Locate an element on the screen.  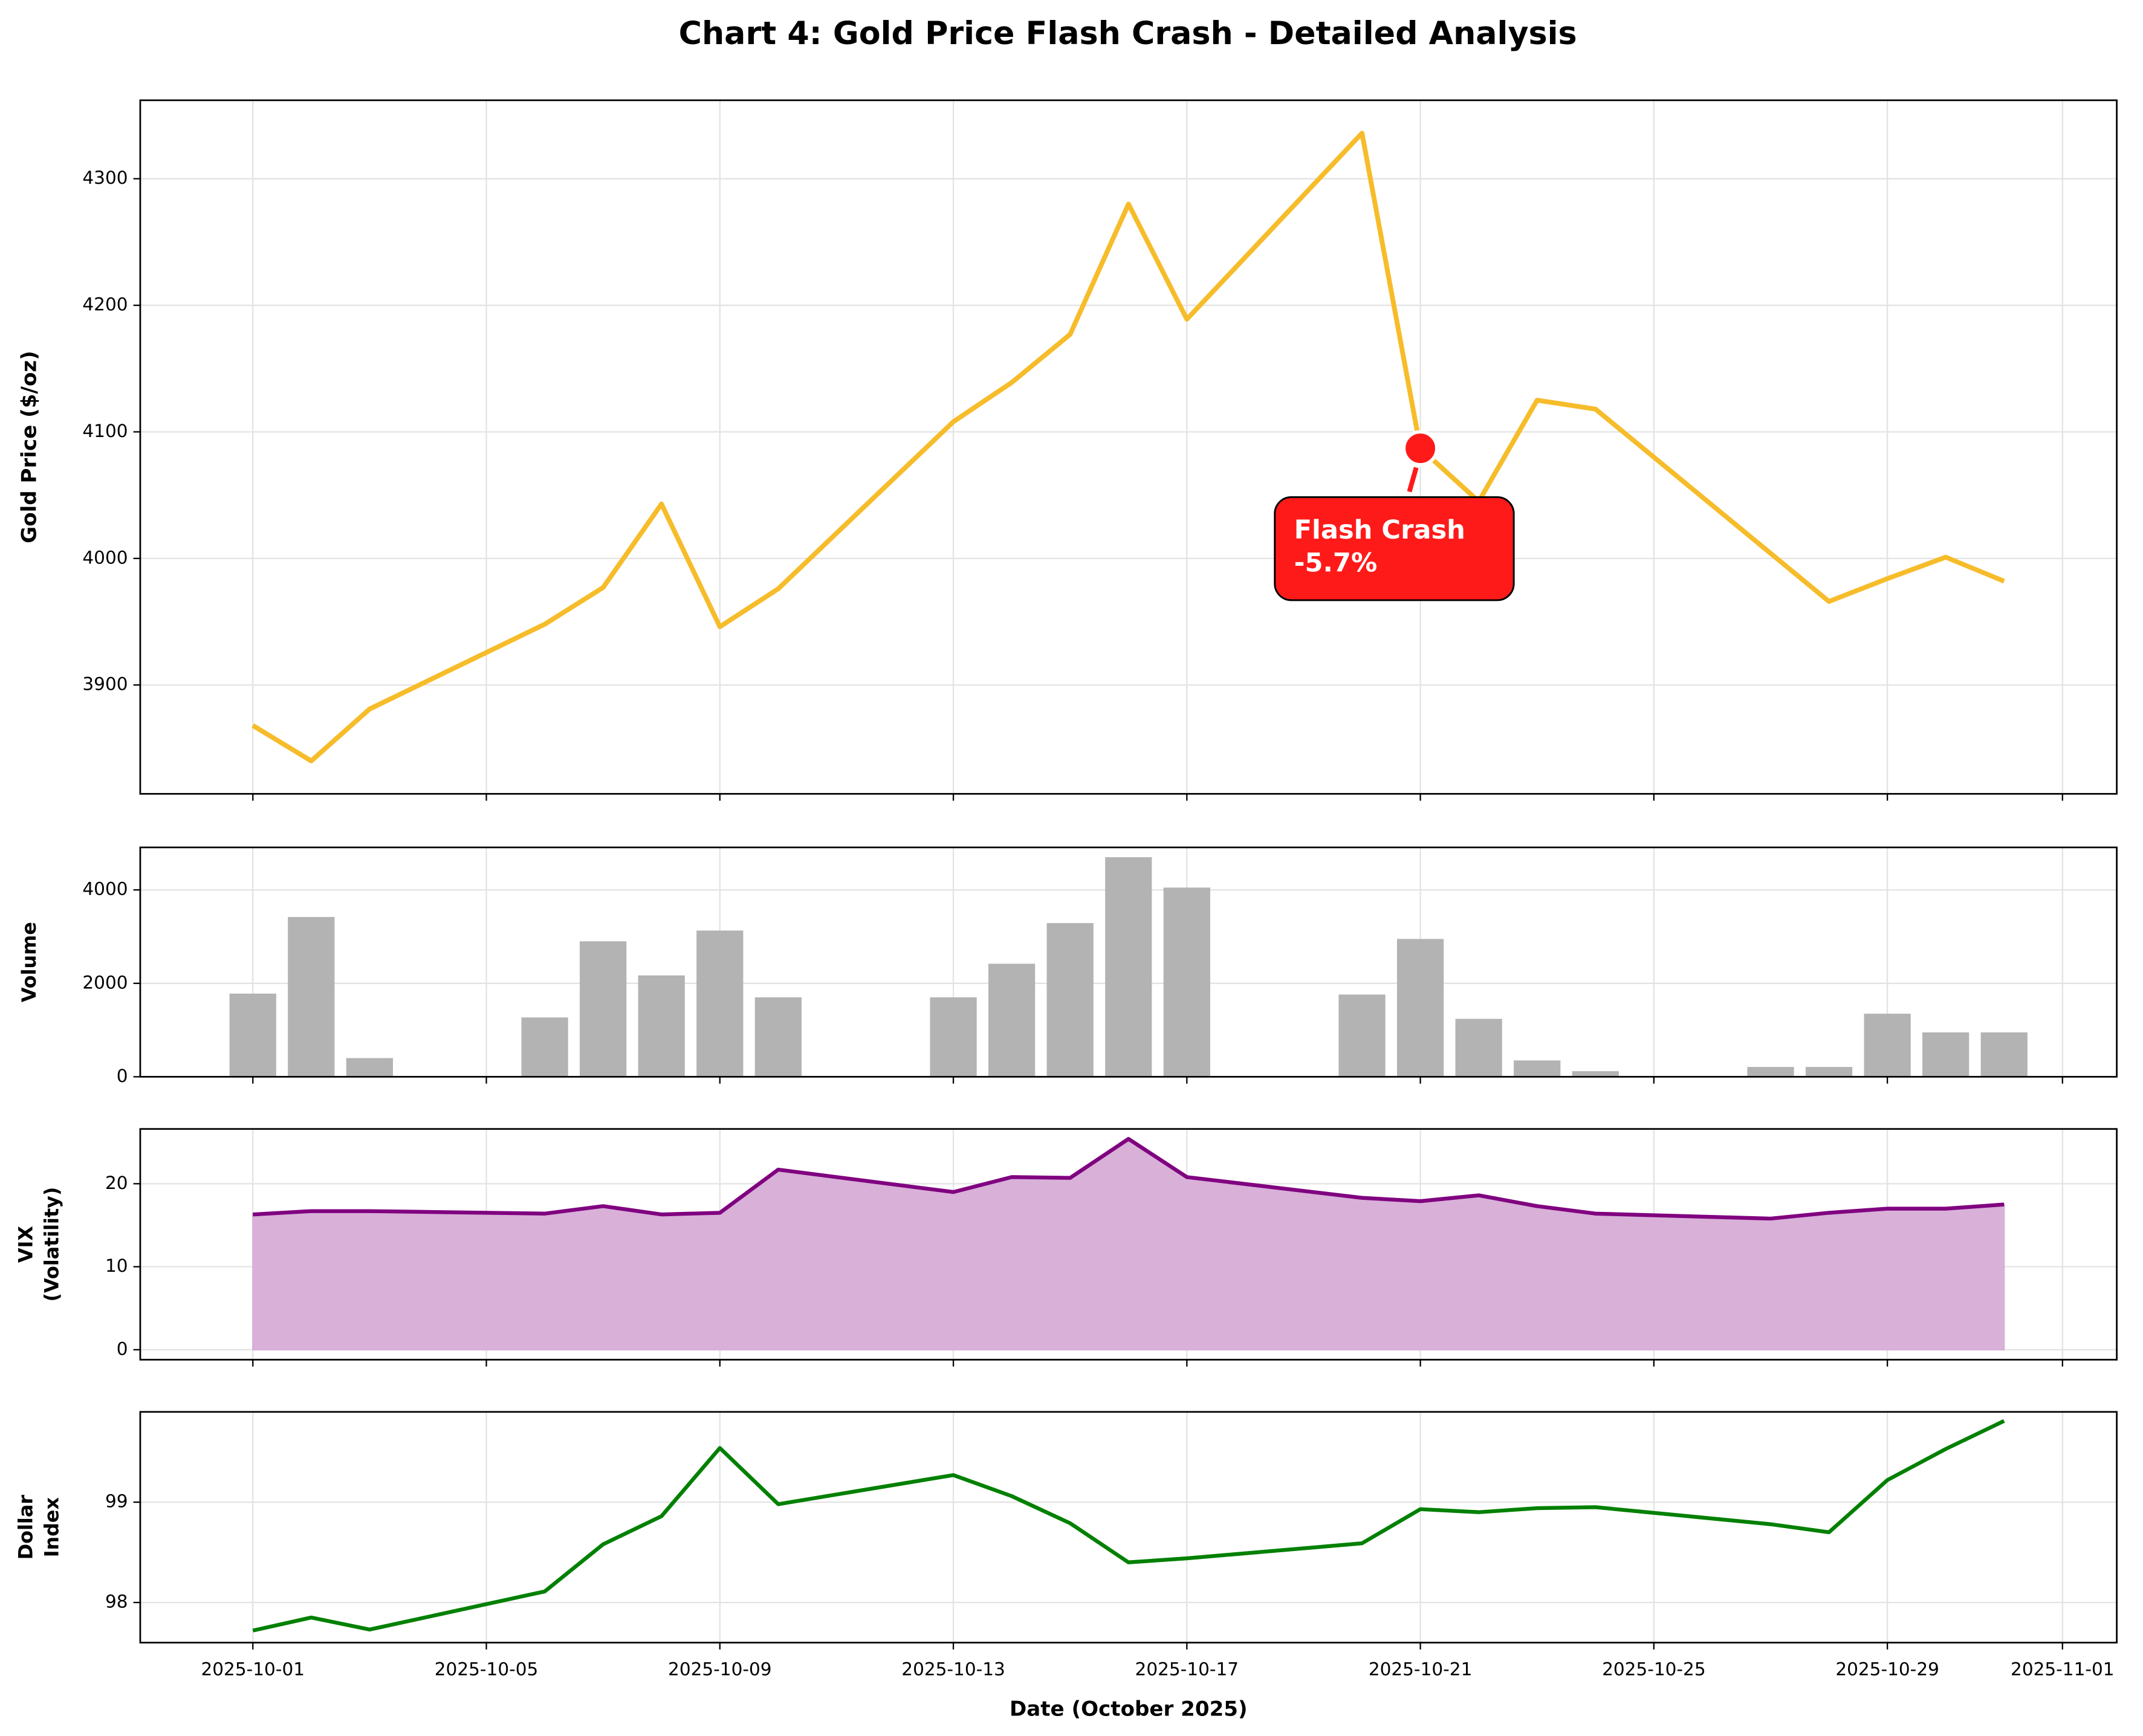
y-tick-label: 98 is located at coordinates (116, 1602).